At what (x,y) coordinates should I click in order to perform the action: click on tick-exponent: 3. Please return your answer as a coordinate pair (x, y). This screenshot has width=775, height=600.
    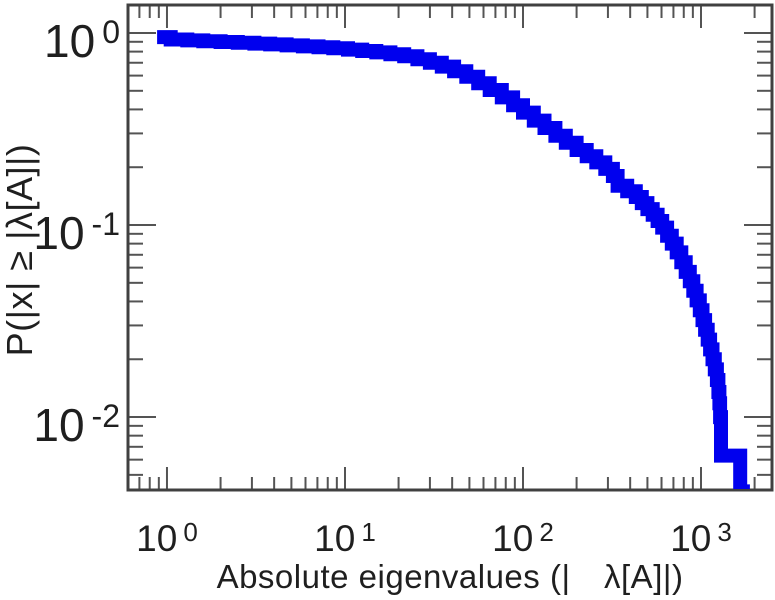
    Looking at the image, I should click on (724, 532).